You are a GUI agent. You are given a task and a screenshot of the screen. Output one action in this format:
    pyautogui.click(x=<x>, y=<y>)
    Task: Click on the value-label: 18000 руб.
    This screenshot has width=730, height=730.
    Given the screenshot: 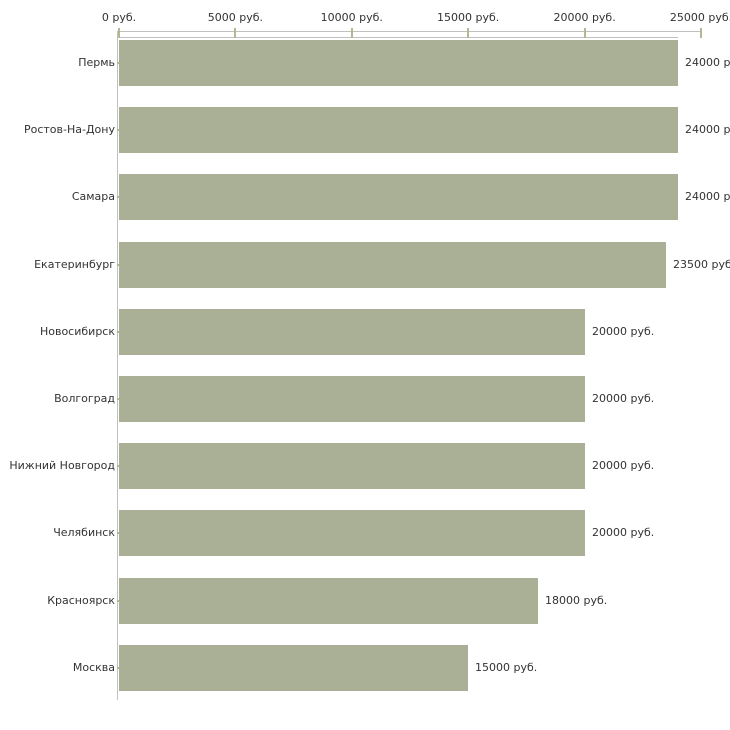 What is the action you would take?
    pyautogui.click(x=576, y=600)
    